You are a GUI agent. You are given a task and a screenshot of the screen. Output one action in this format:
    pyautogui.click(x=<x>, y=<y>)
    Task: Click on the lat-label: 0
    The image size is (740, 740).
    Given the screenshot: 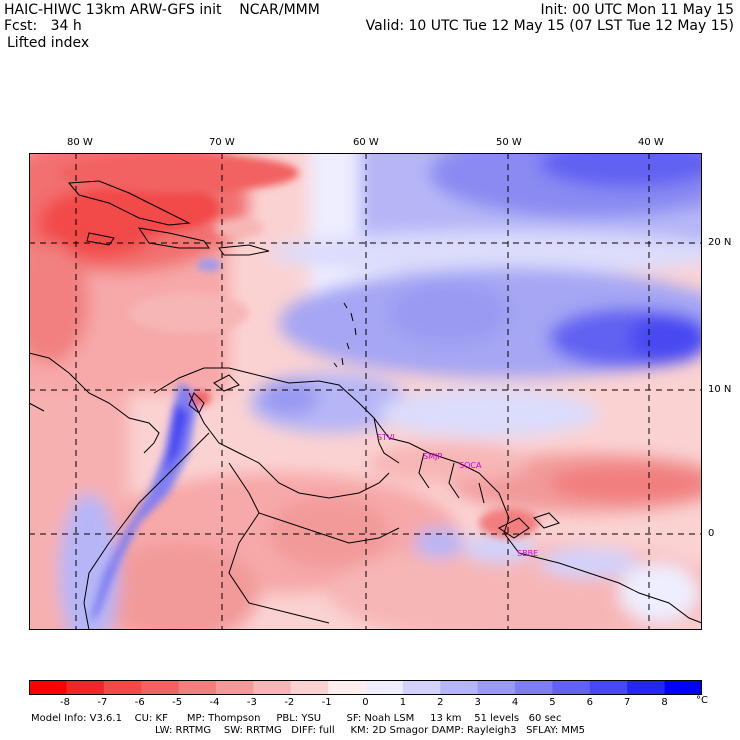 What is the action you would take?
    pyautogui.click(x=711, y=533)
    